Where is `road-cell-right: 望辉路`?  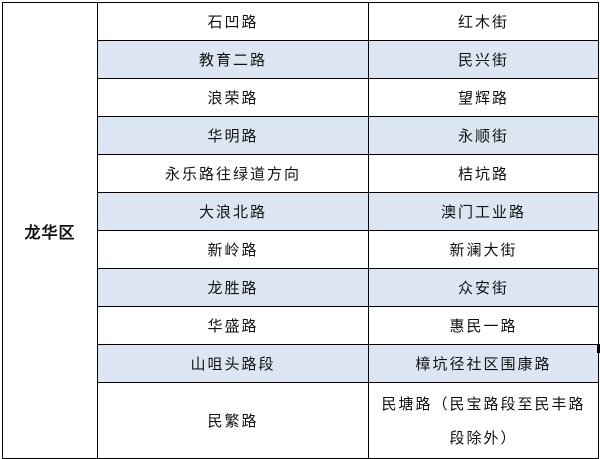
road-cell-right: 望辉路 is located at coordinates (483, 97).